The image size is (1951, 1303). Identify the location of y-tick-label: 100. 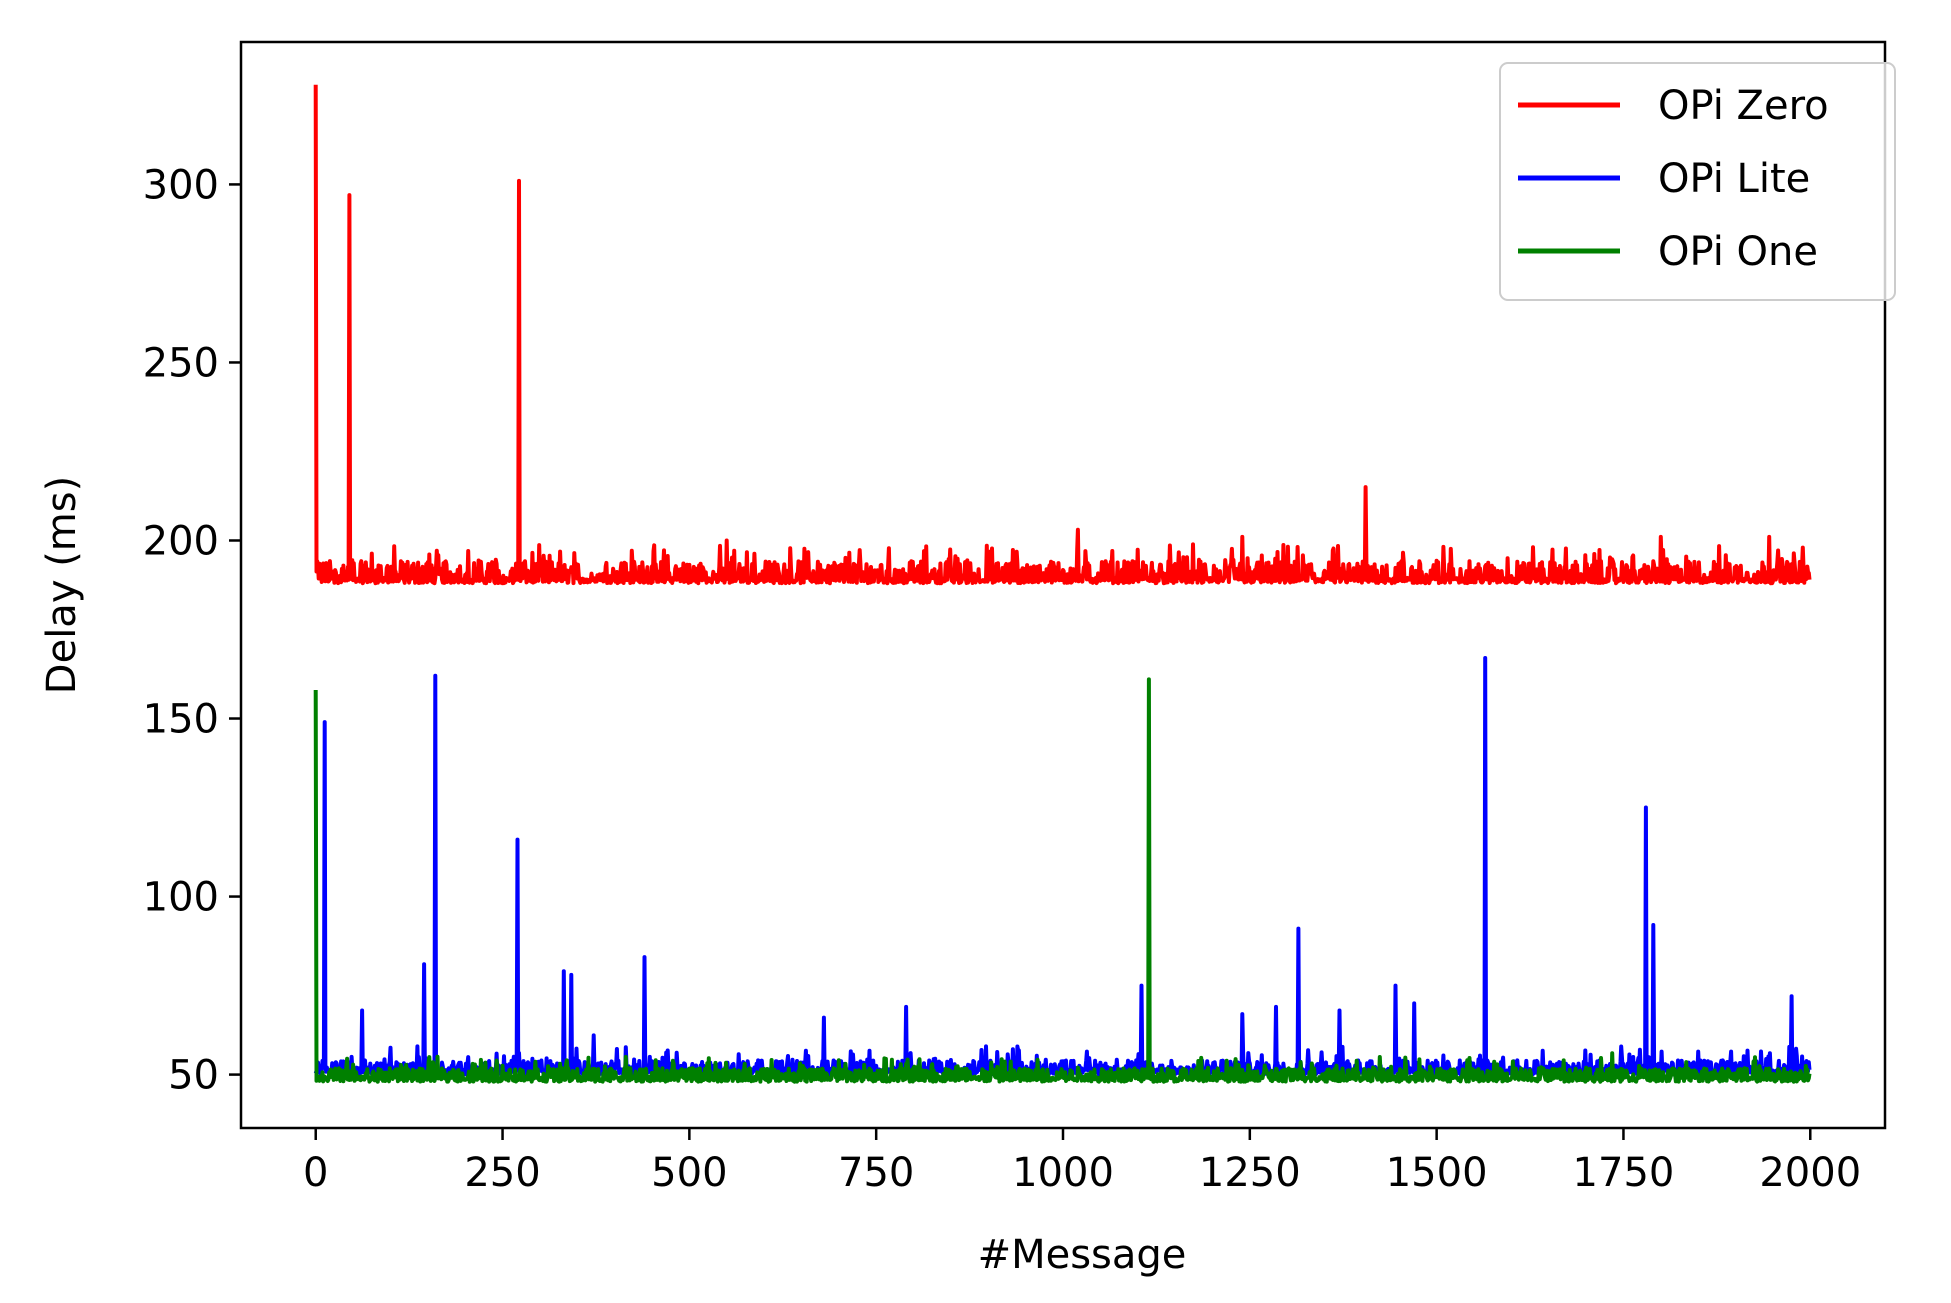
(181, 898).